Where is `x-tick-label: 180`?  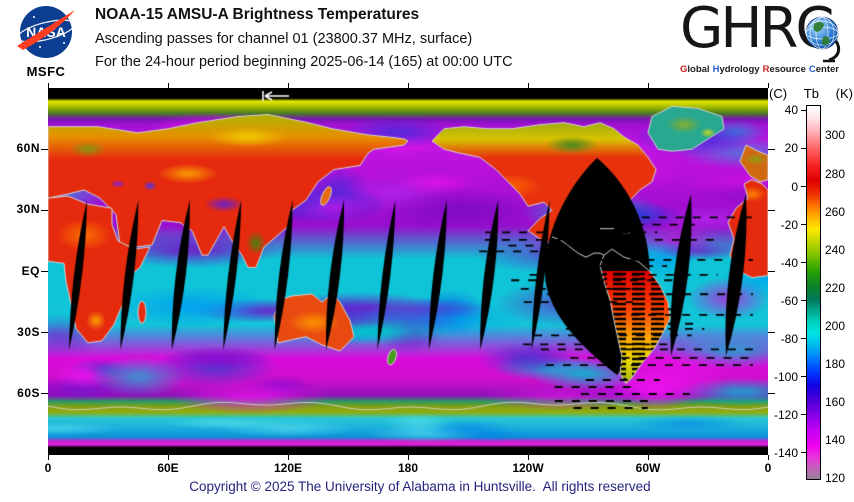
x-tick-label: 180 is located at coordinates (408, 468).